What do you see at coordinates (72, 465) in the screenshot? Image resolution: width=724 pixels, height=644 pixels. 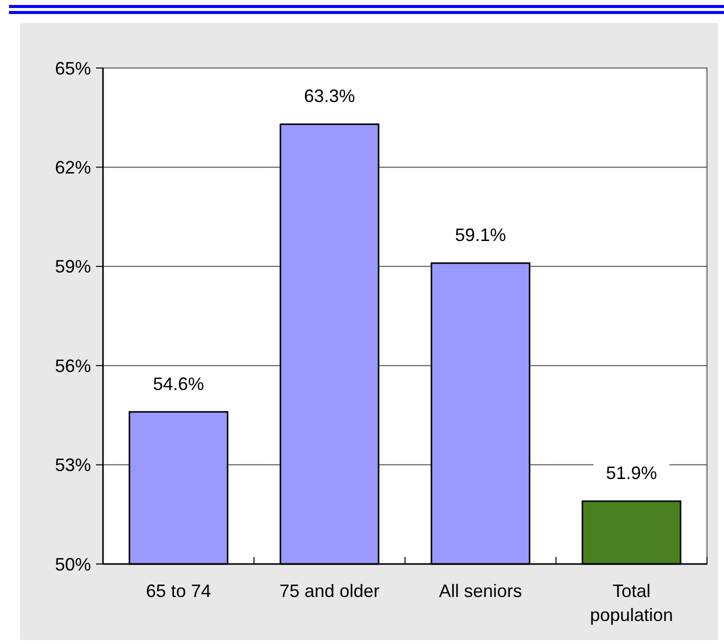 I see `y-tick-label: 53%` at bounding box center [72, 465].